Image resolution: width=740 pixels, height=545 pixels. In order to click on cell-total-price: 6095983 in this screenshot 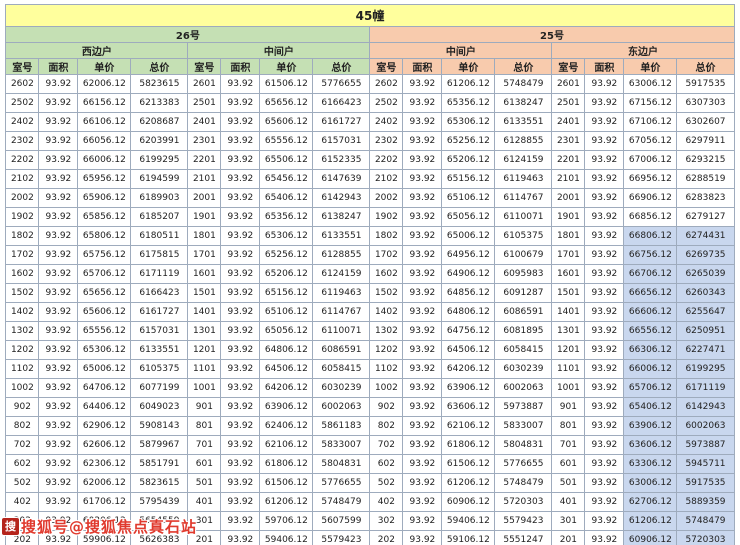, I will do `click(523, 274)`.